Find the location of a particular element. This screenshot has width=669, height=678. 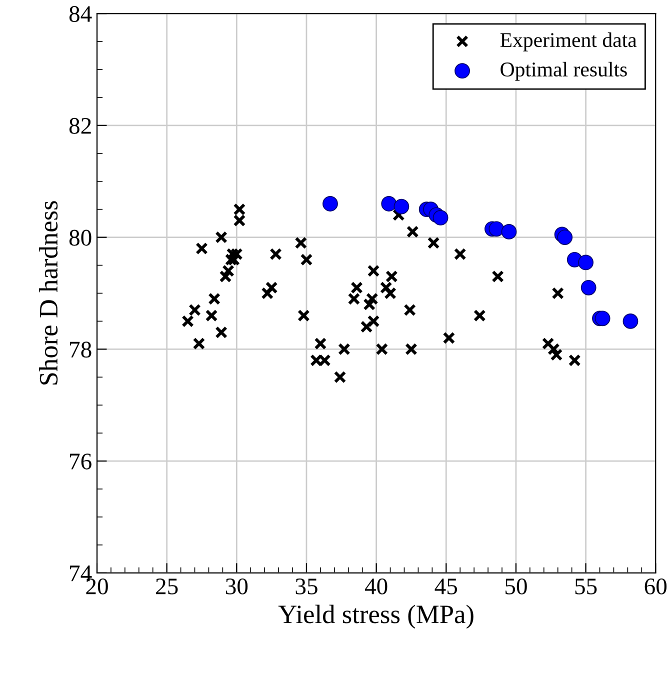

x-tick-label: 40 is located at coordinates (376, 586).